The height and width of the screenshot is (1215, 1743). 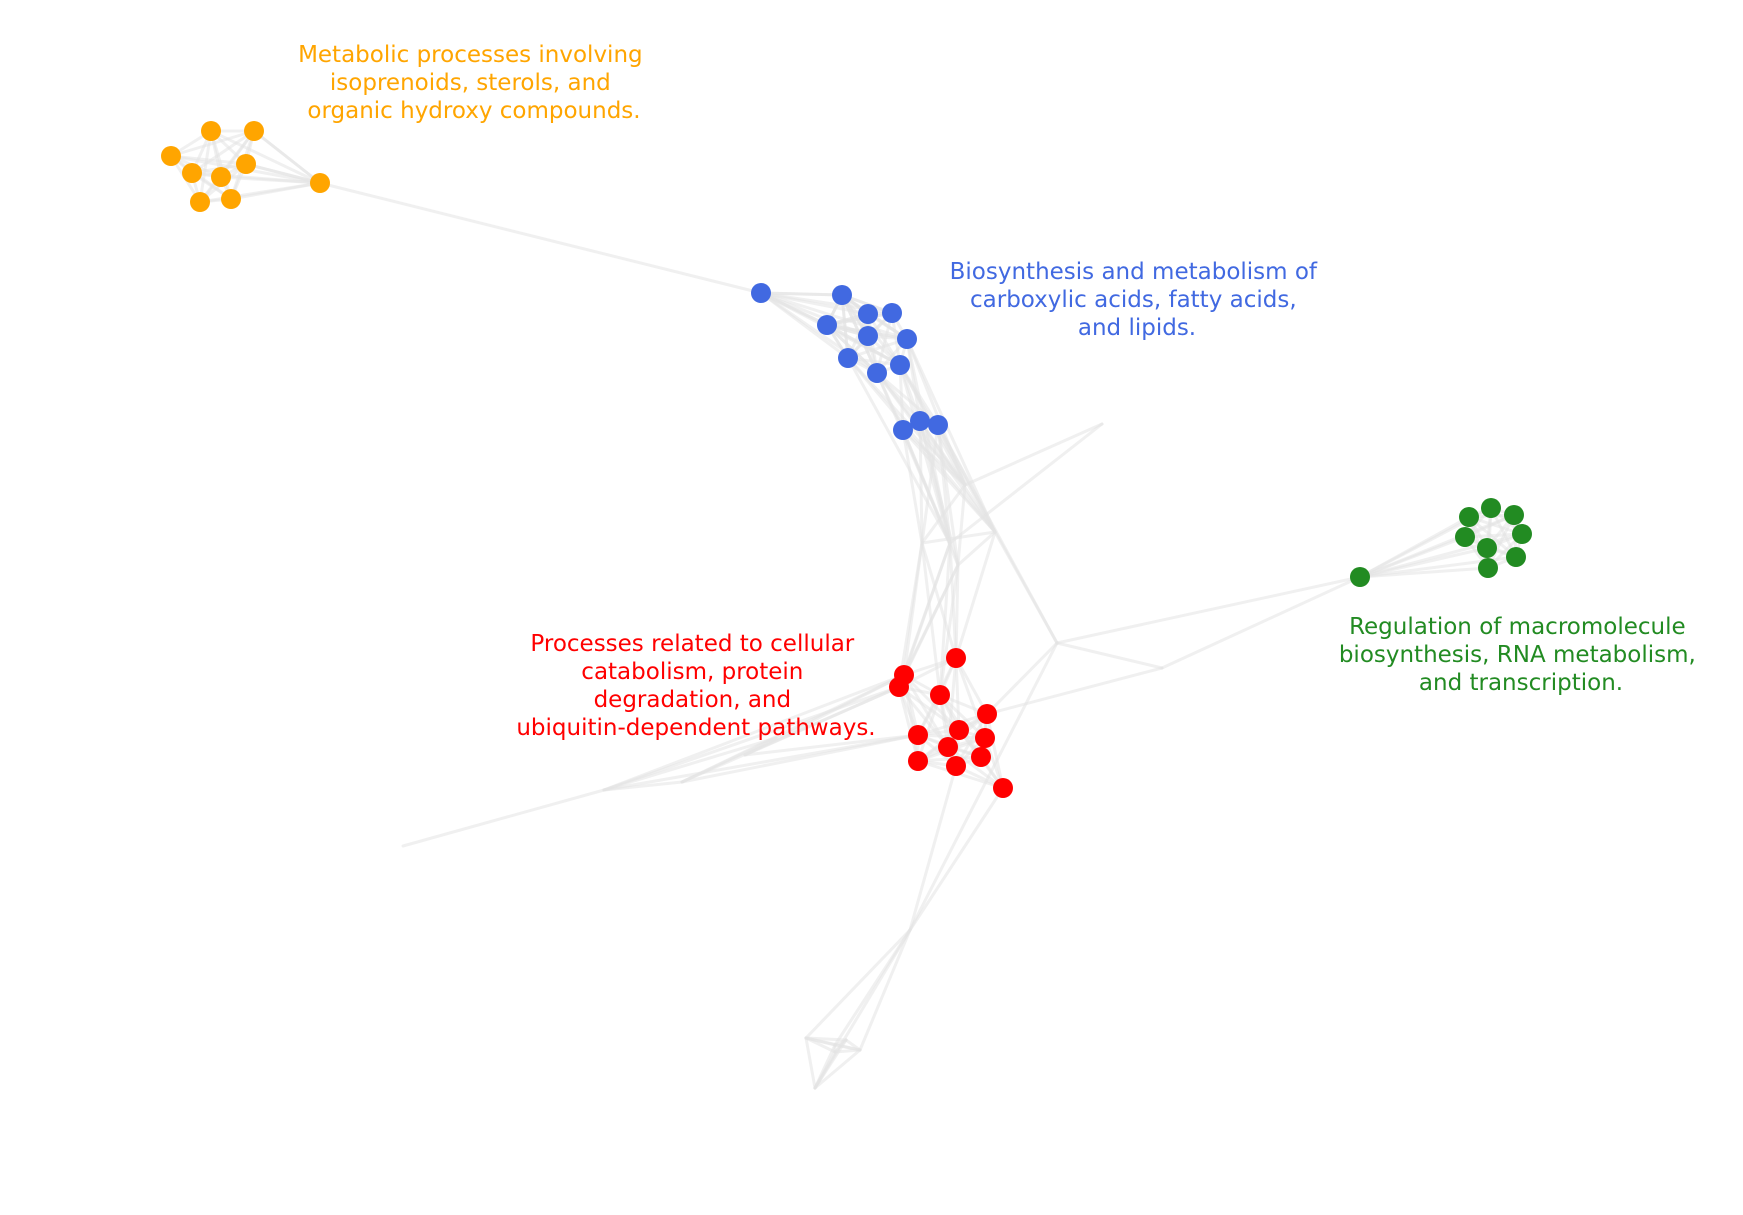 What do you see at coordinates (692, 644) in the screenshot?
I see `label-line: Processes related to cellular` at bounding box center [692, 644].